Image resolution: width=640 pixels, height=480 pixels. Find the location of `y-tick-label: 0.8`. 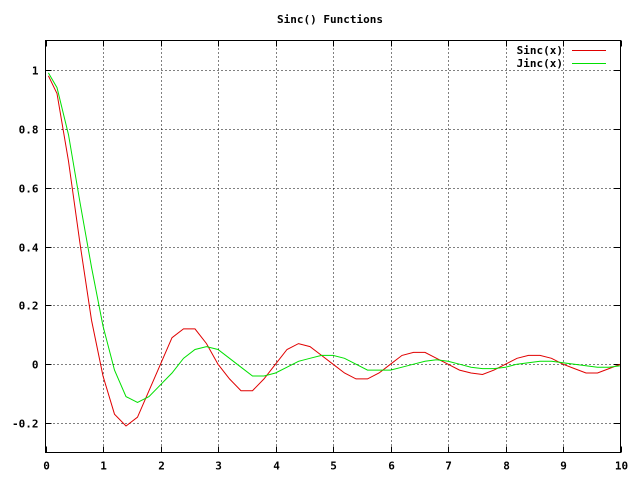

y-tick-label: 0.8 is located at coordinates (29, 130).